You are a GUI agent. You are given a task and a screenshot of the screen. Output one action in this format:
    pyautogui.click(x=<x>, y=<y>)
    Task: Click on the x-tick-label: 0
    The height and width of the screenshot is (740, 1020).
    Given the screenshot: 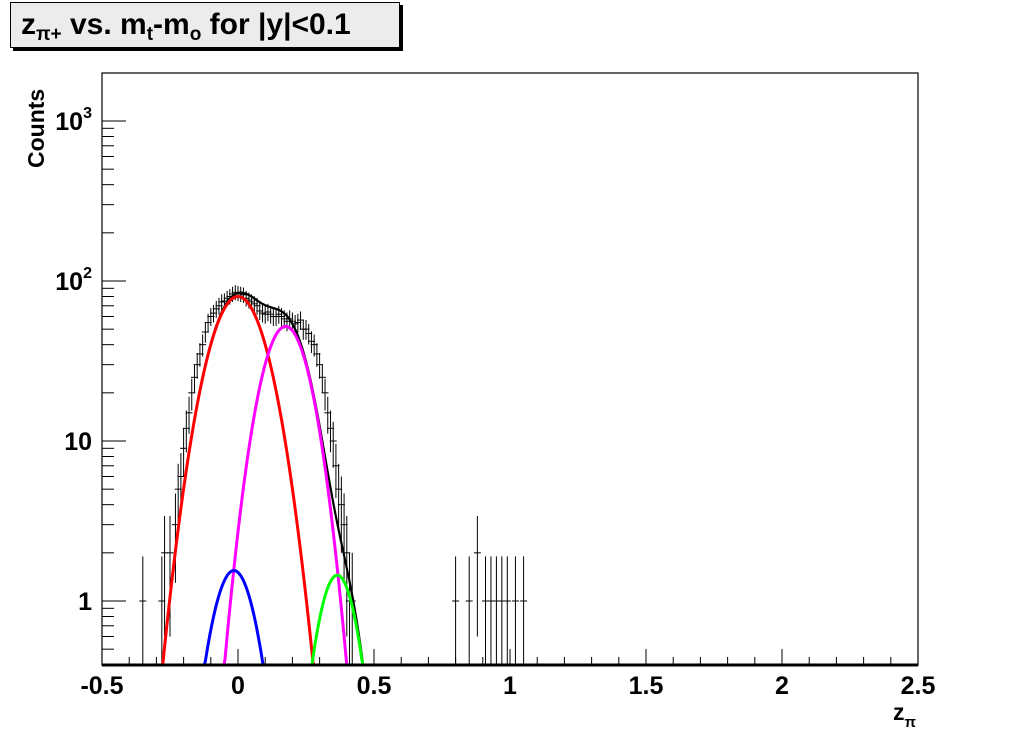 What is the action you would take?
    pyautogui.click(x=238, y=686)
    